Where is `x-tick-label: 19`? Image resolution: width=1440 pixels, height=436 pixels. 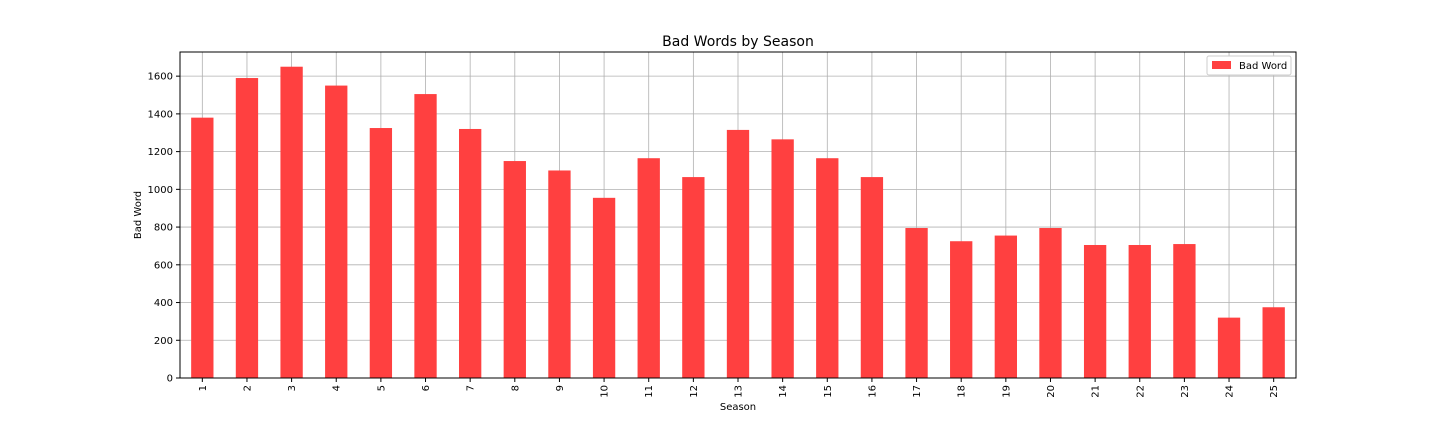
x-tick-label: 19 is located at coordinates (1006, 391).